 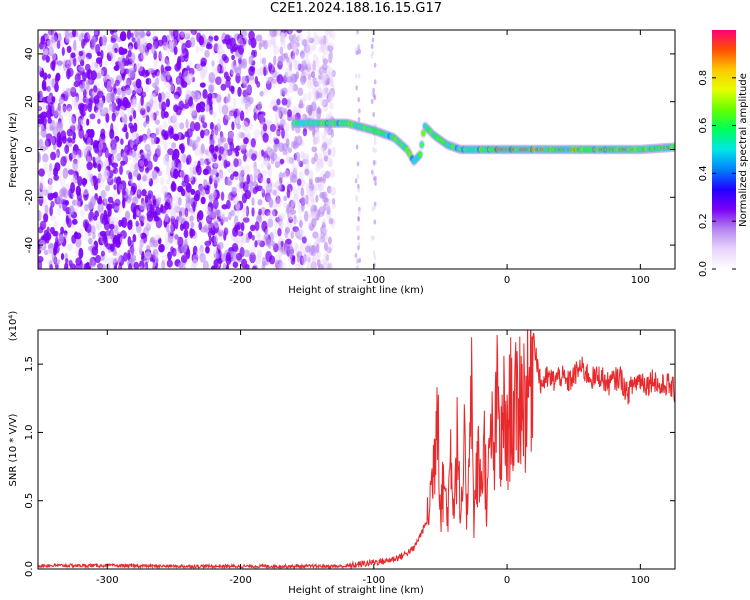 What do you see at coordinates (240, 580) in the screenshot?
I see `x-tick-label: -200` at bounding box center [240, 580].